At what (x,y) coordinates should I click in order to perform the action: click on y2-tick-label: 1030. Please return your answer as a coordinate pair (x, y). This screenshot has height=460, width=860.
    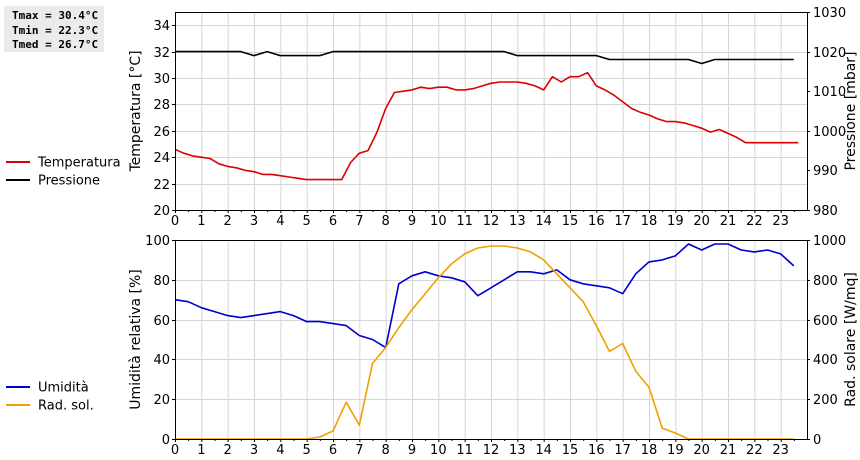
    Looking at the image, I should click on (829, 13).